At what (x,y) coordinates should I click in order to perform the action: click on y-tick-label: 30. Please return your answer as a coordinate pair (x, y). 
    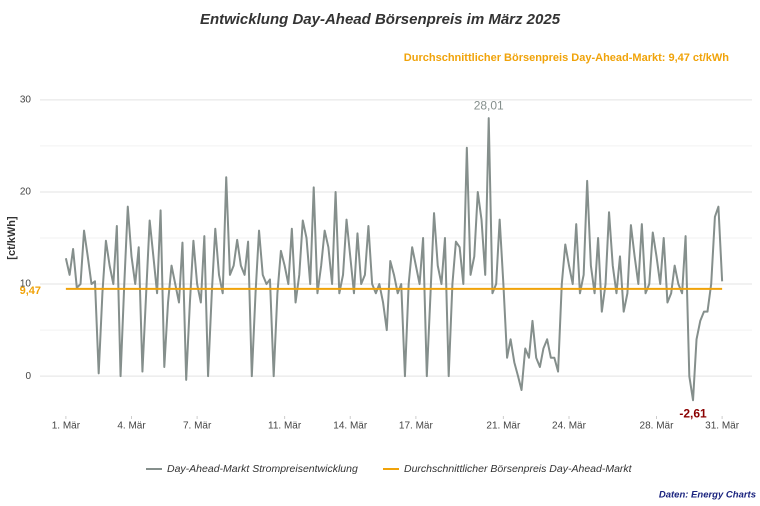
    Looking at the image, I should click on (26, 99).